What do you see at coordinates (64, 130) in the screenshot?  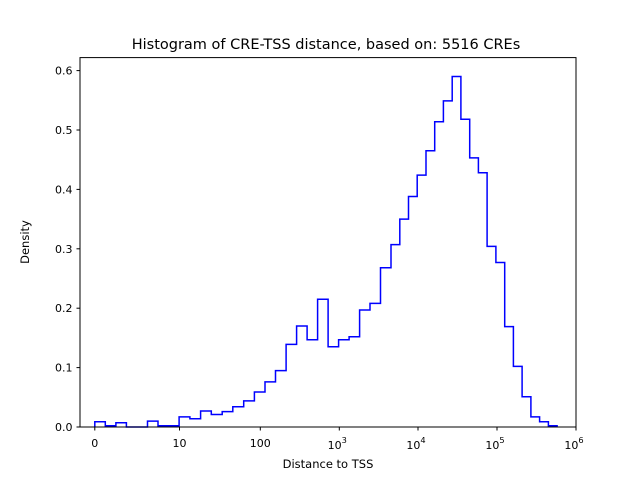 I see `y-tick-label: 0.5` at bounding box center [64, 130].